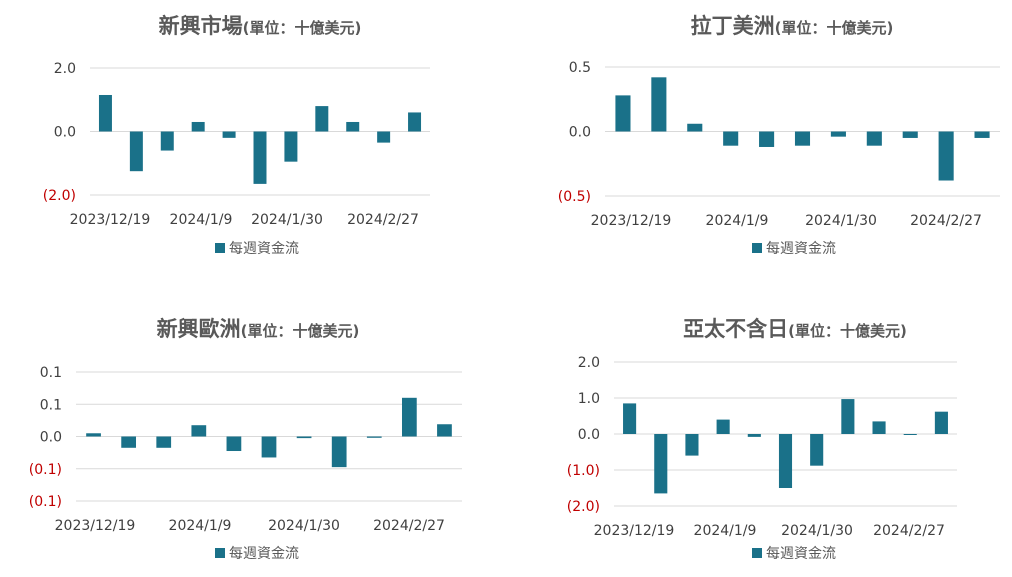 This screenshot has width=1012, height=577. What do you see at coordinates (258, 329) in the screenshot?
I see `chart-title: 新興歐洲(單位：十億美元)` at bounding box center [258, 329].